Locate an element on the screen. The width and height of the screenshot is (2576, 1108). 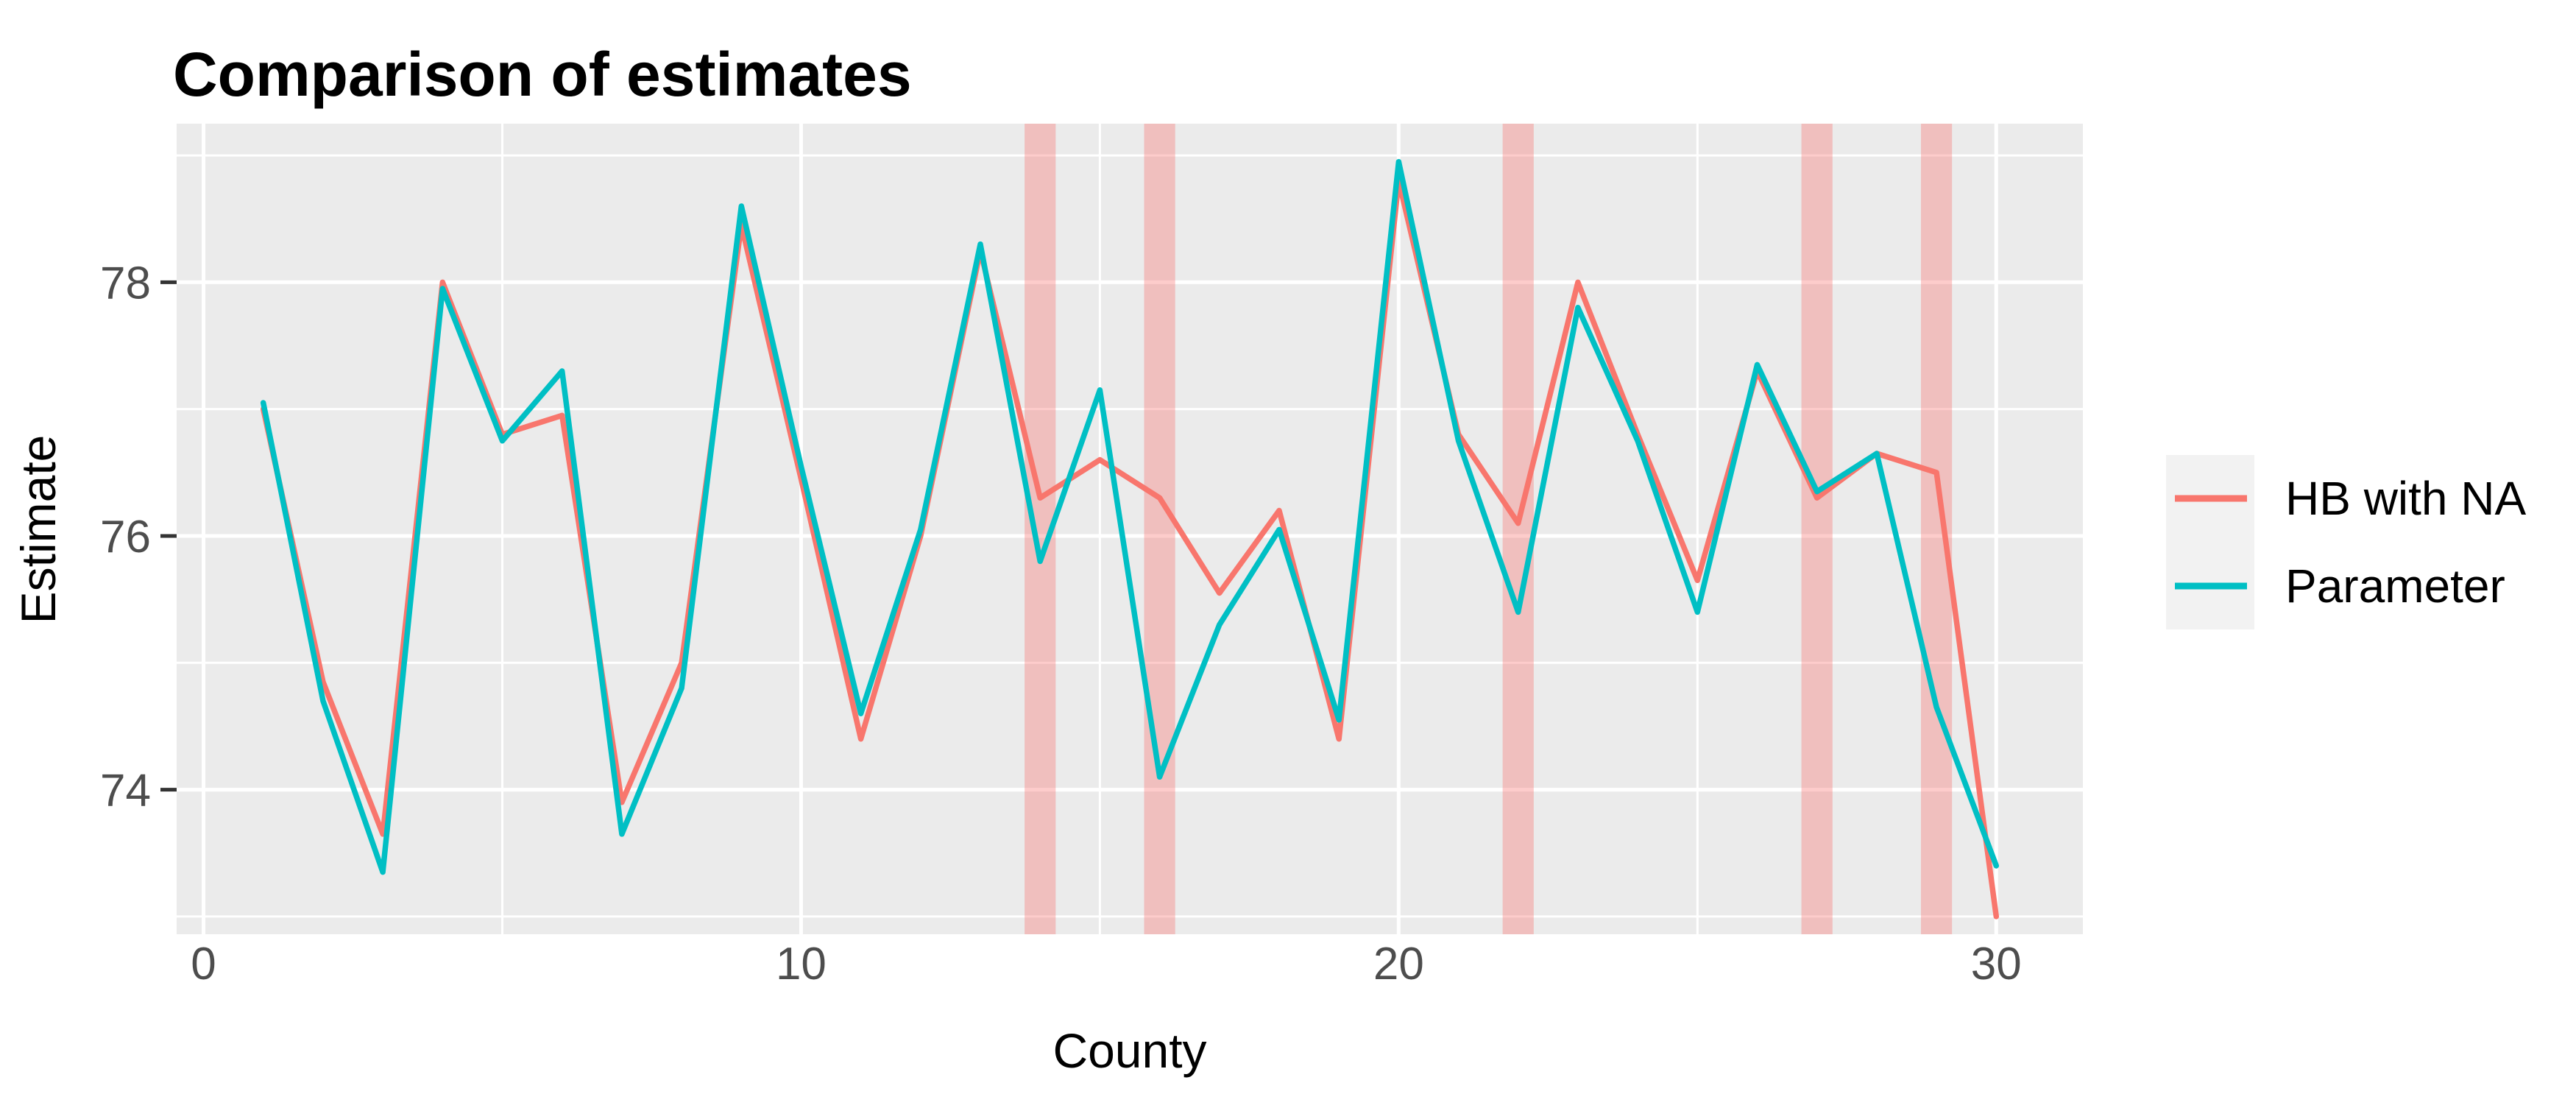
legend: HB with NA Parameter is located at coordinates (2346, 542).